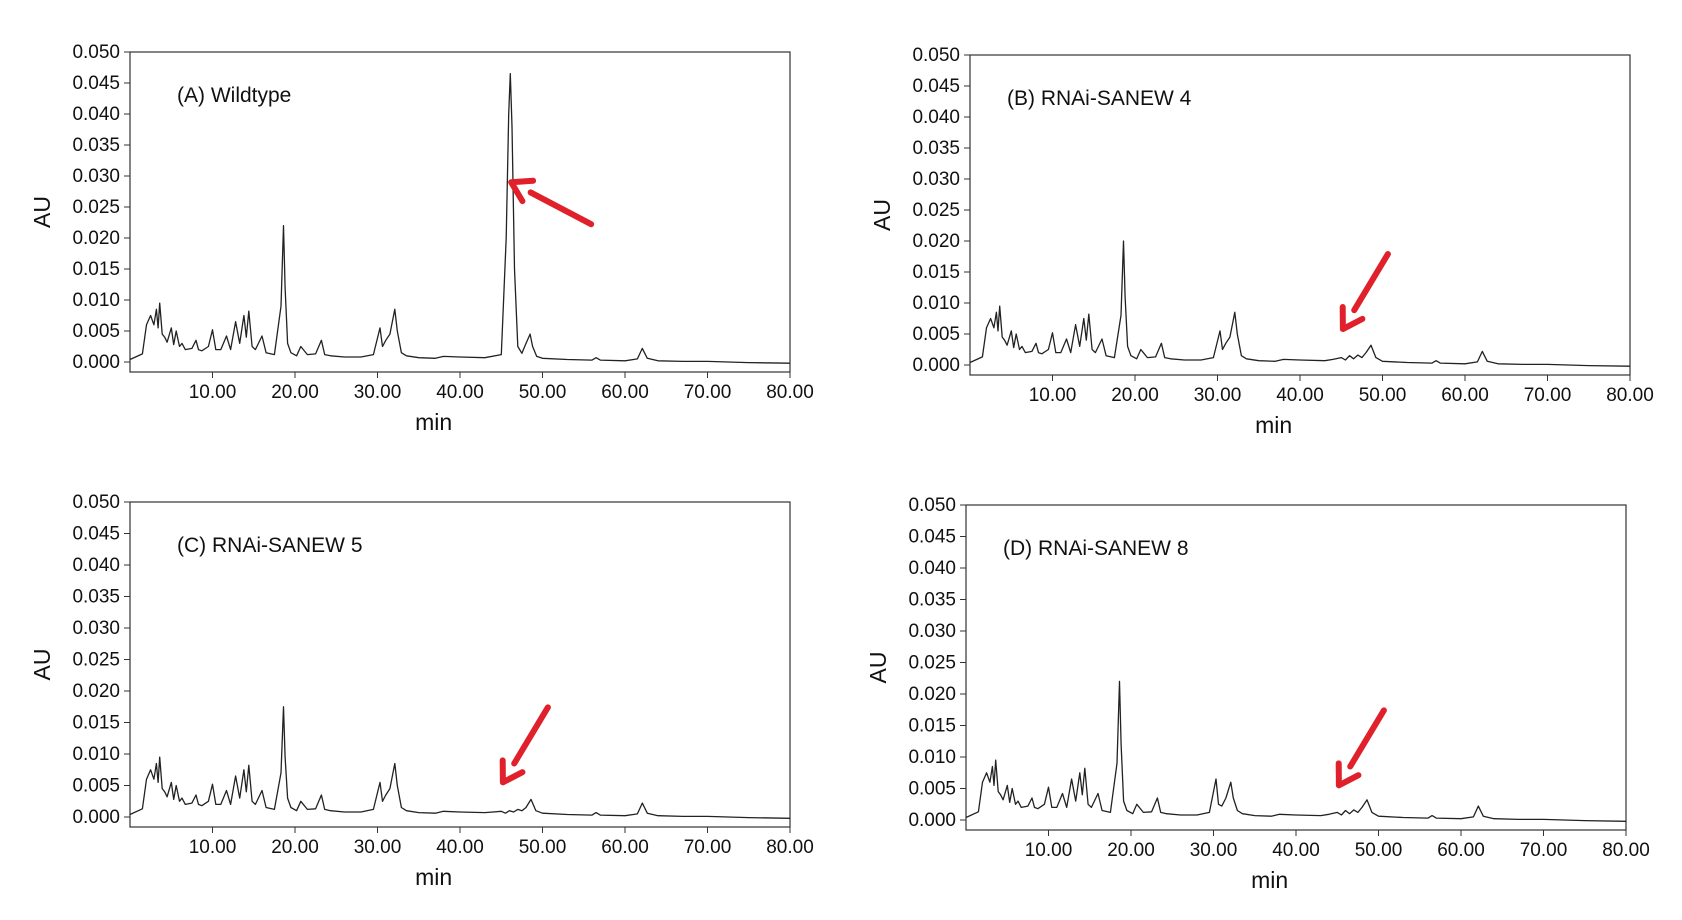 The image size is (1682, 920). I want to click on panel-title: (D) RNAi-SANEW 8, so click(1096, 548).